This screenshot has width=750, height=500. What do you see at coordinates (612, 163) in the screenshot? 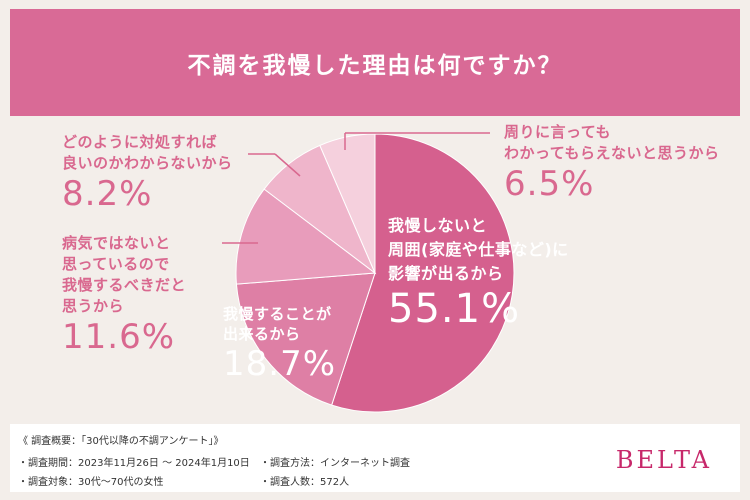
I see `slice-label-5: 周りに言っても わかってもらえないと思うから 6.5%` at bounding box center [612, 163].